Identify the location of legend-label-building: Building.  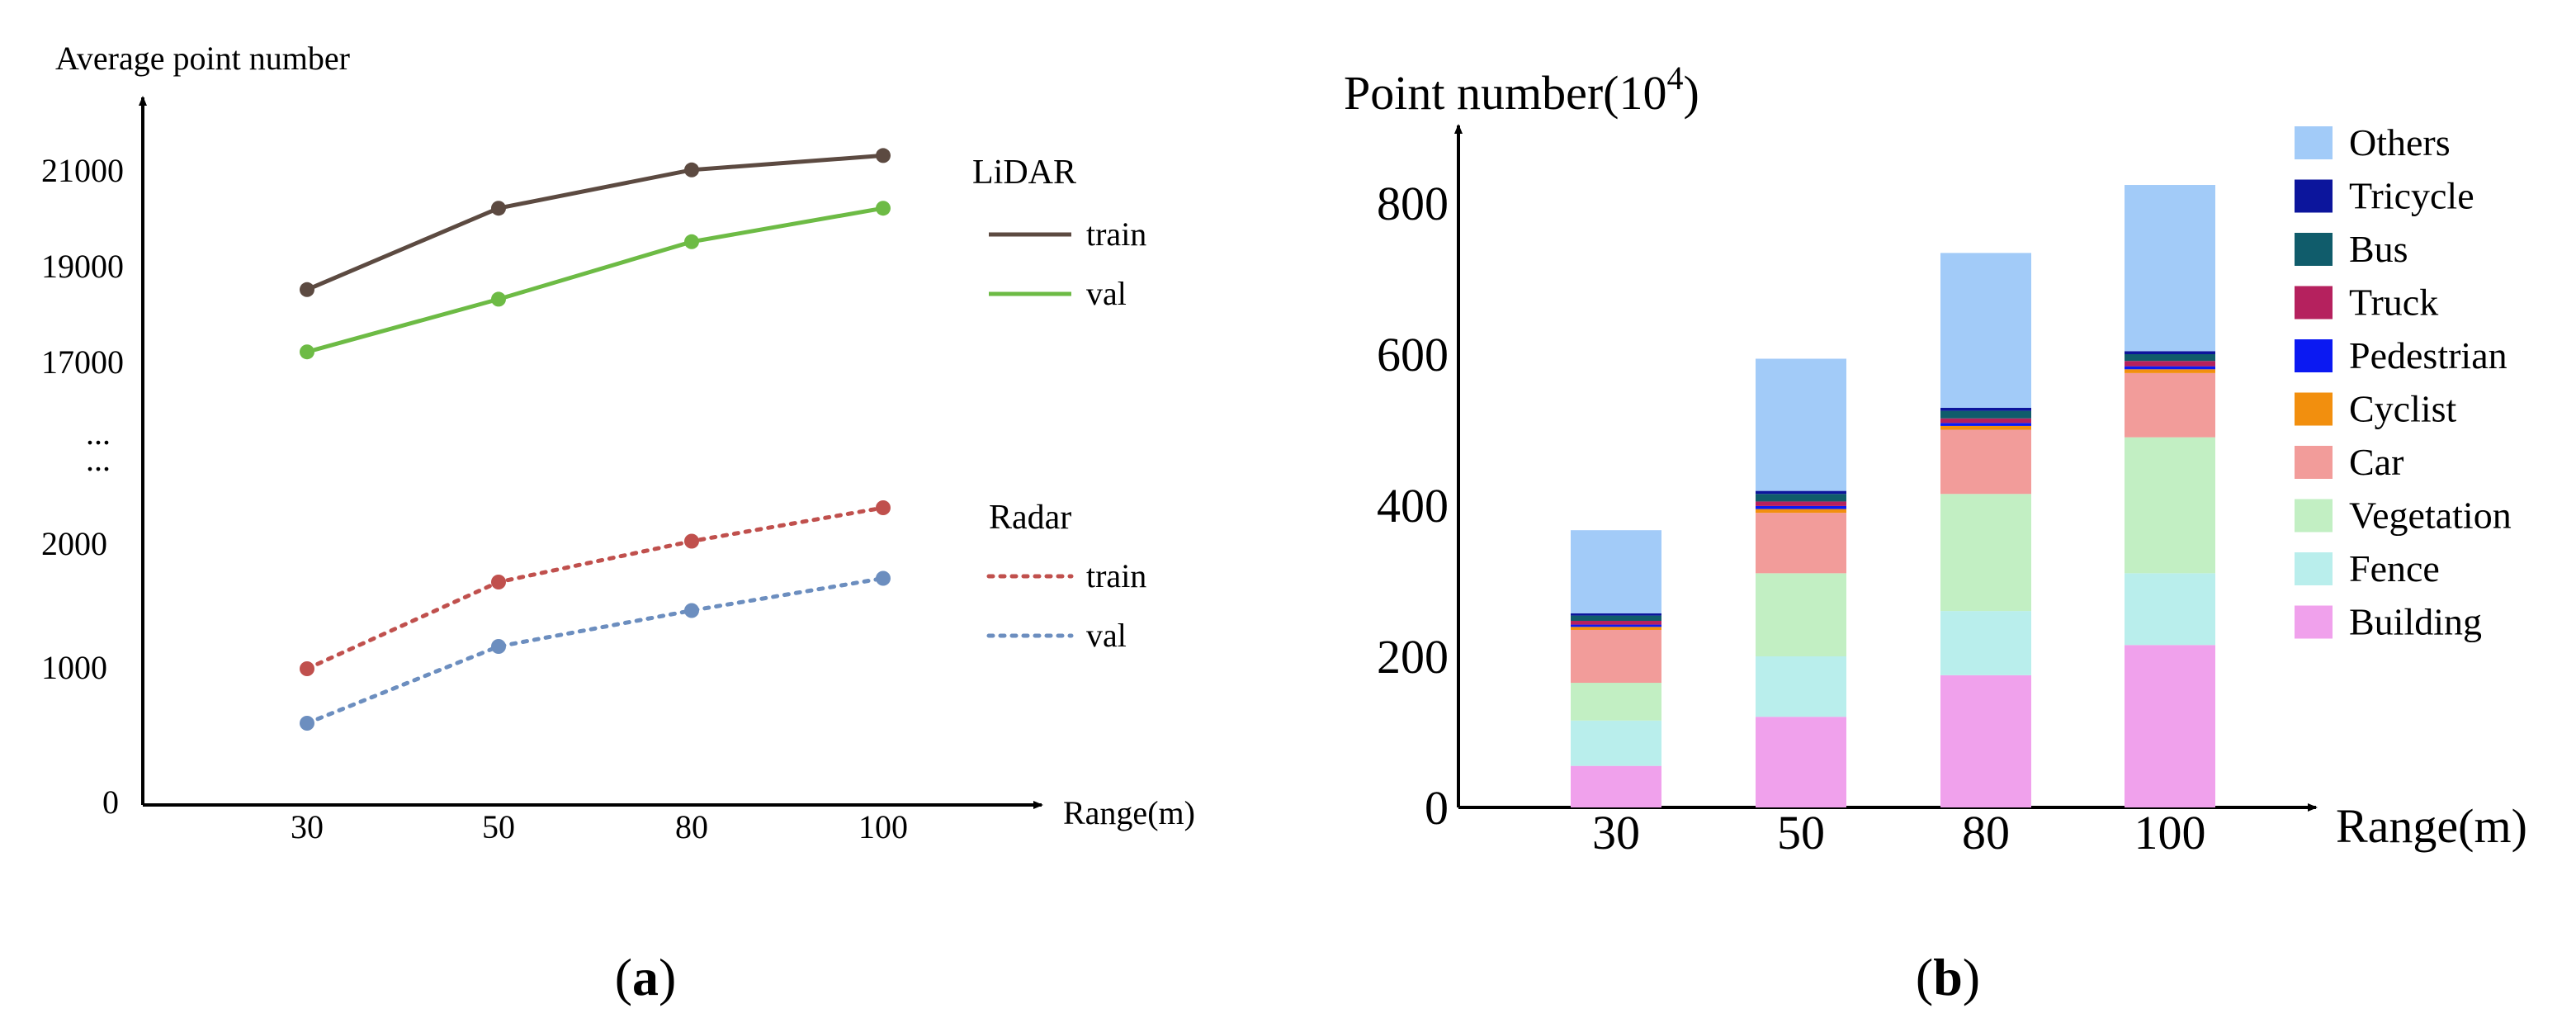
(2415, 622).